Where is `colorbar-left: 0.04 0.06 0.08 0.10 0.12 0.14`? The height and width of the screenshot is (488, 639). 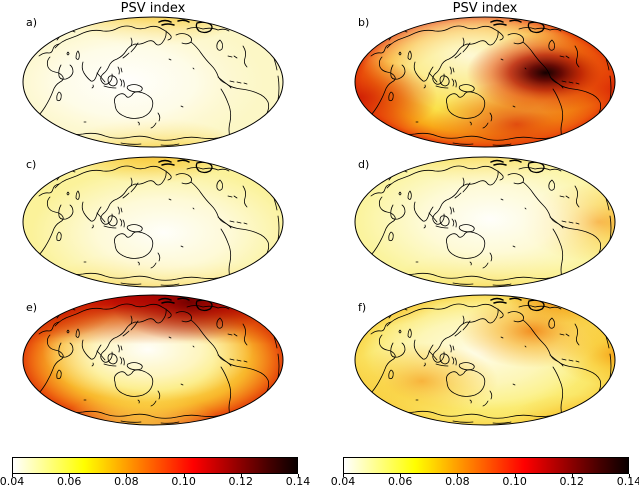
colorbar-left: 0.04 0.06 0.08 0.10 0.12 0.14 is located at coordinates (155, 472).